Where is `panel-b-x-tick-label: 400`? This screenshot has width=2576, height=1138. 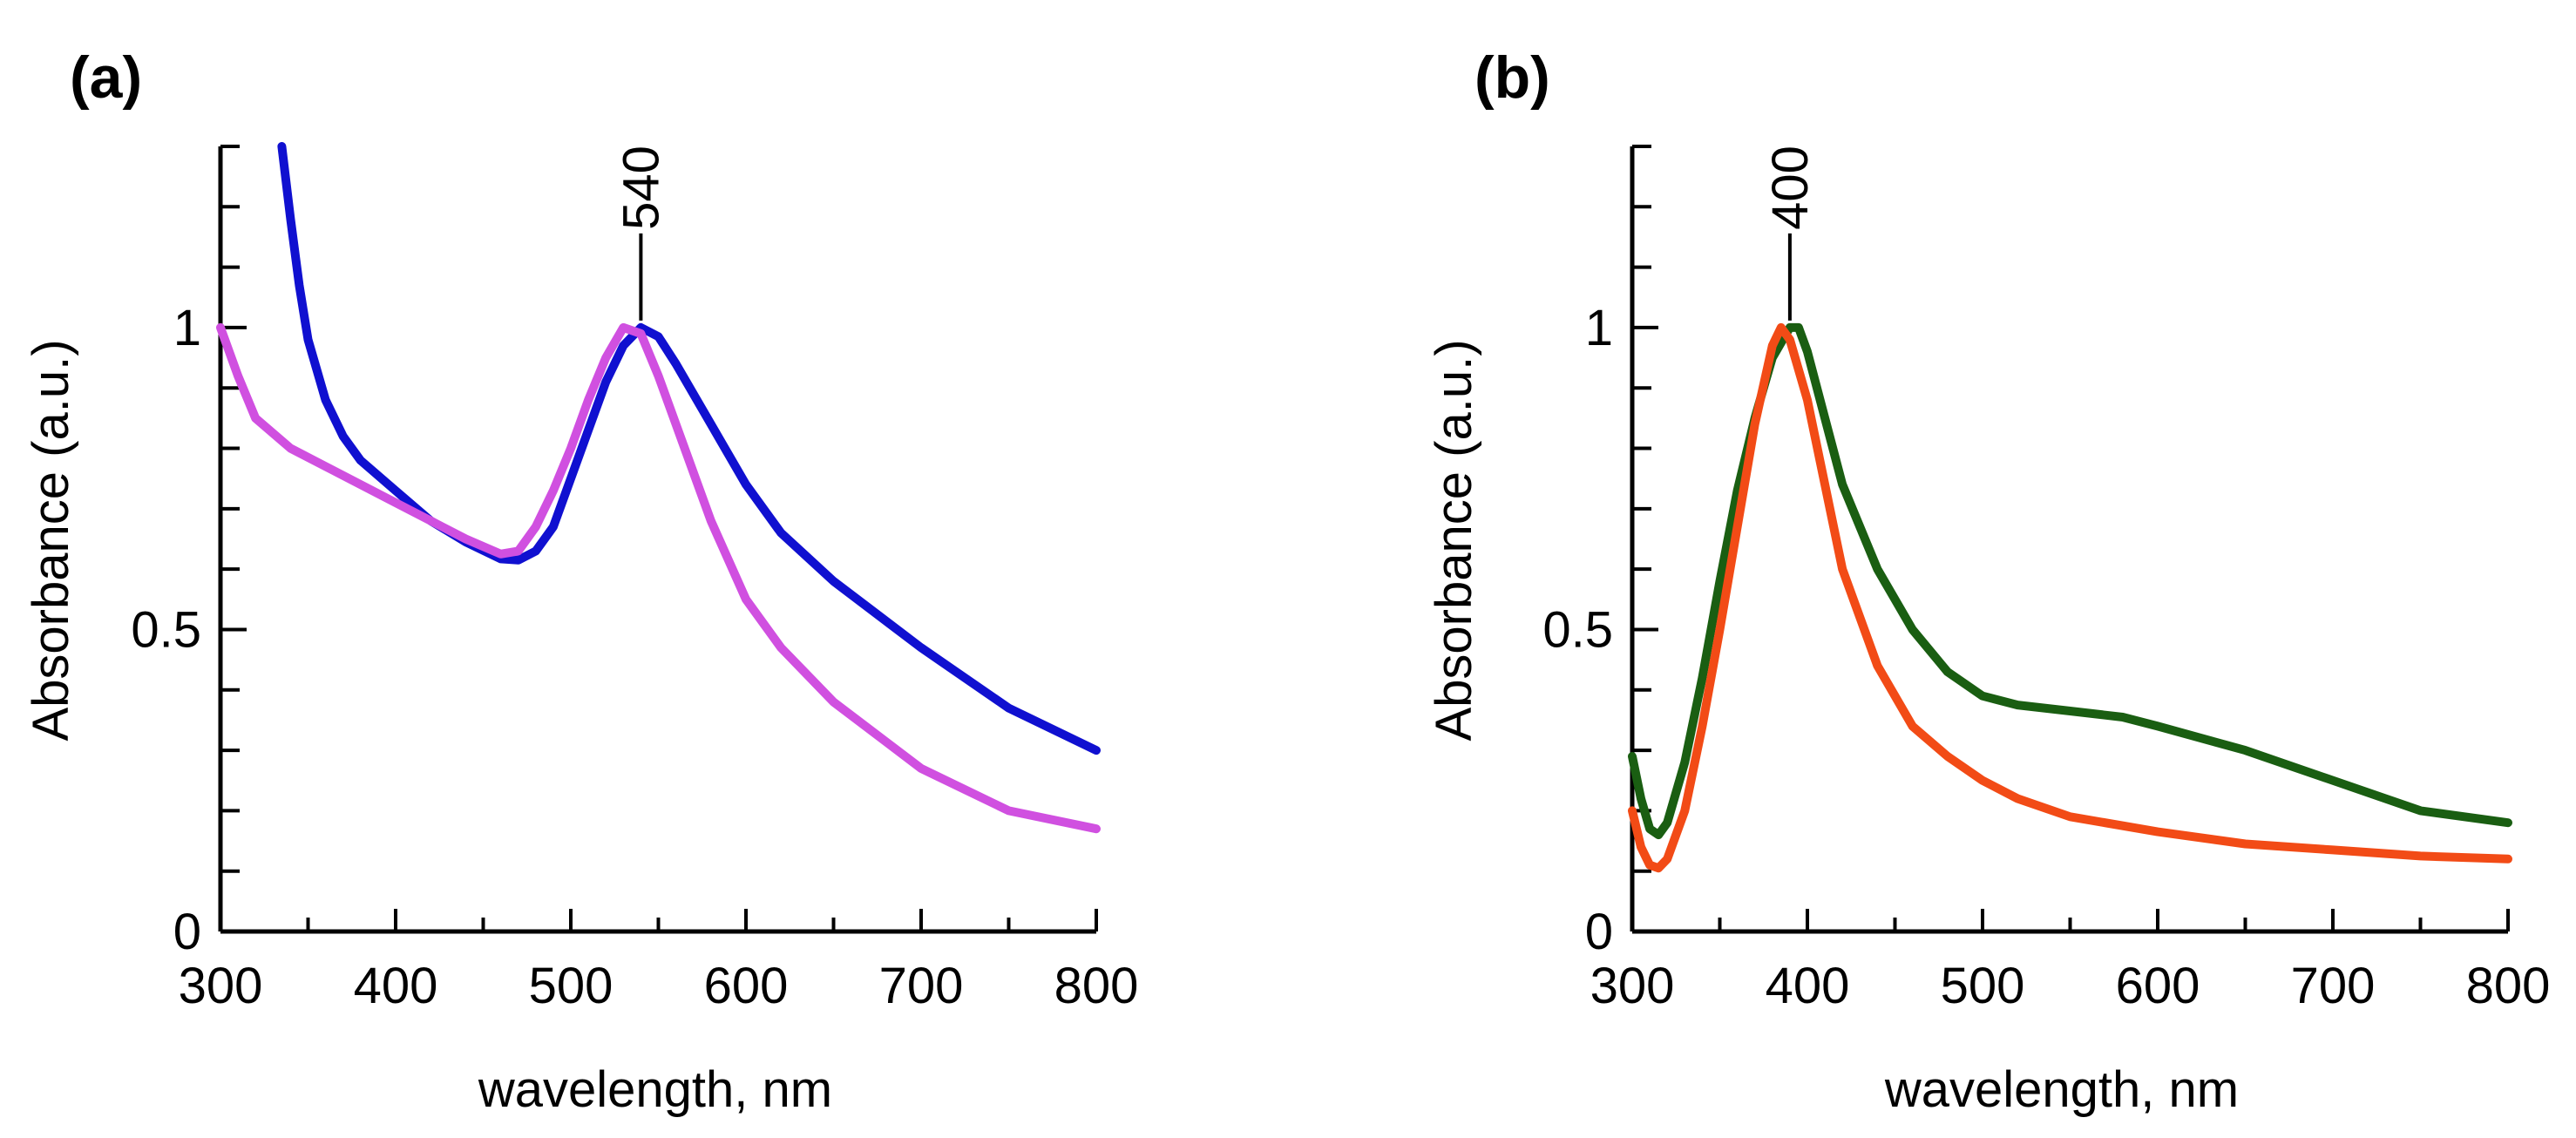 panel-b-x-tick-label: 400 is located at coordinates (1808, 986).